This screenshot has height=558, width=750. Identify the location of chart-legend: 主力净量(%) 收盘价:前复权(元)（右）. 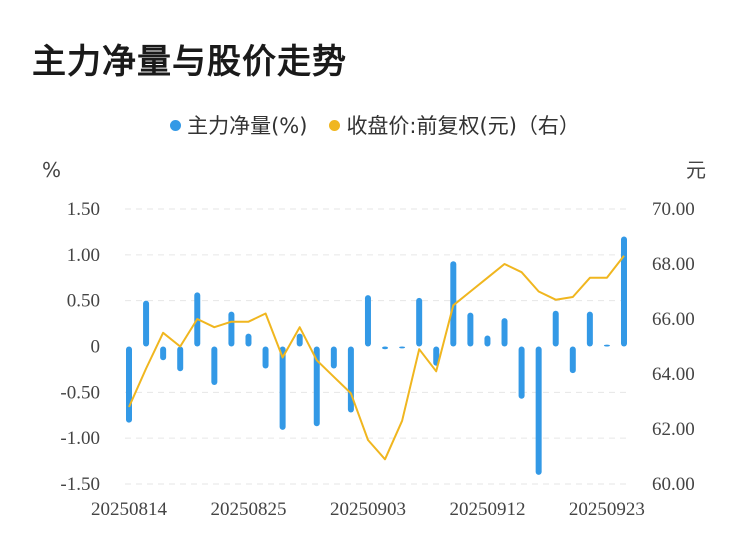
(375, 125).